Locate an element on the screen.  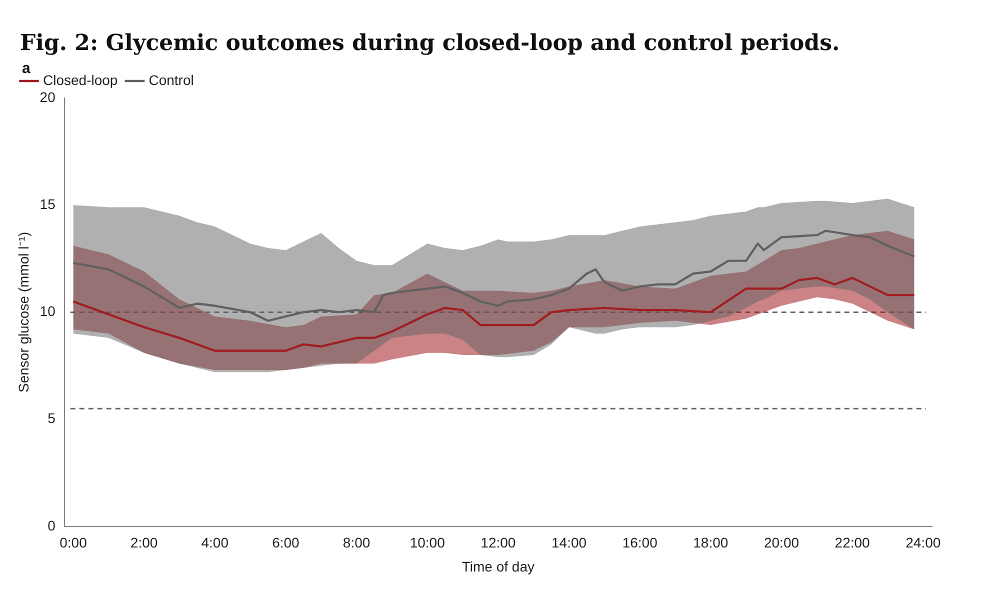
y-tick-label: 15 is located at coordinates (48, 204).